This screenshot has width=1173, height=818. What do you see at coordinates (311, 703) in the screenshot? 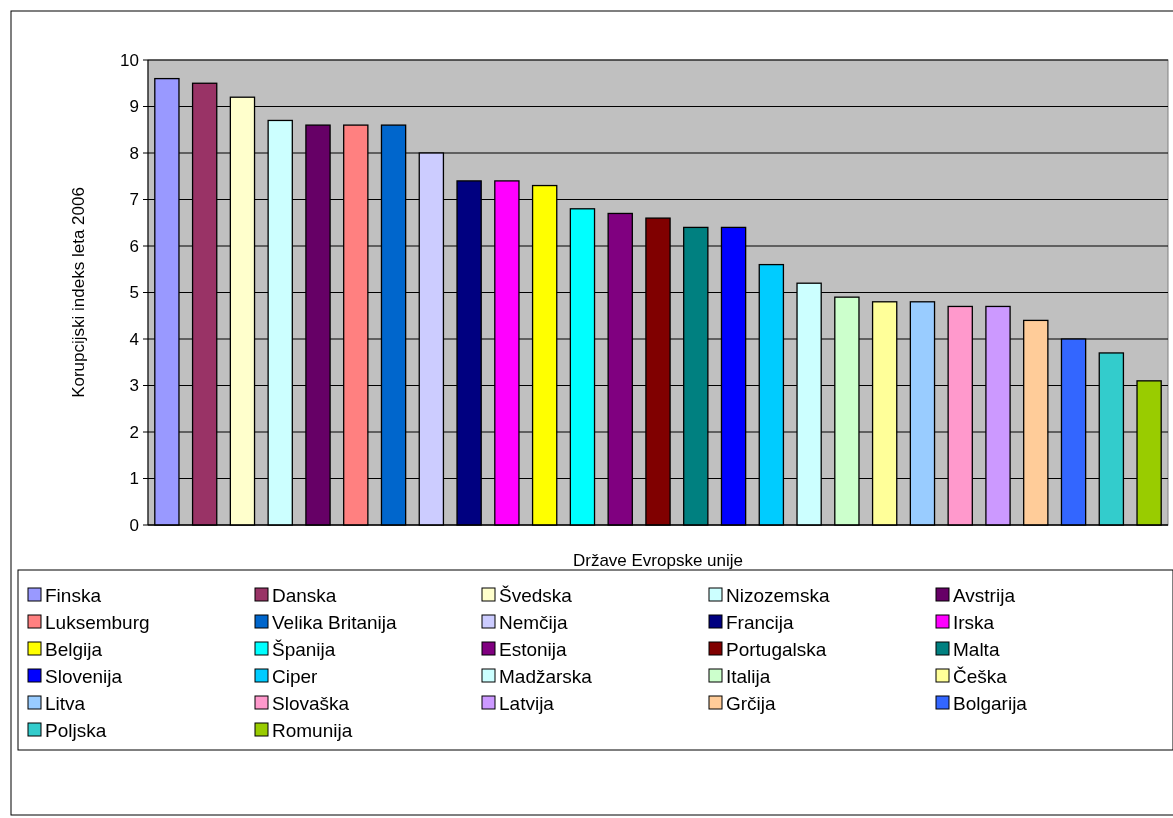
I see `legend-label: Slovaška` at bounding box center [311, 703].